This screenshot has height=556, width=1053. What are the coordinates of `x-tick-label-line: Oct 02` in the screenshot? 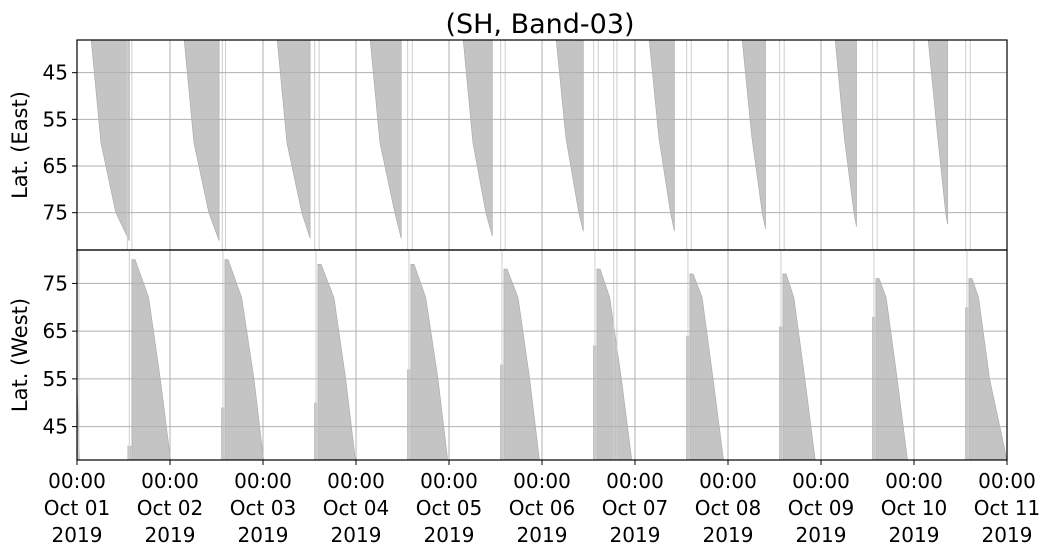 It's located at (170, 508).